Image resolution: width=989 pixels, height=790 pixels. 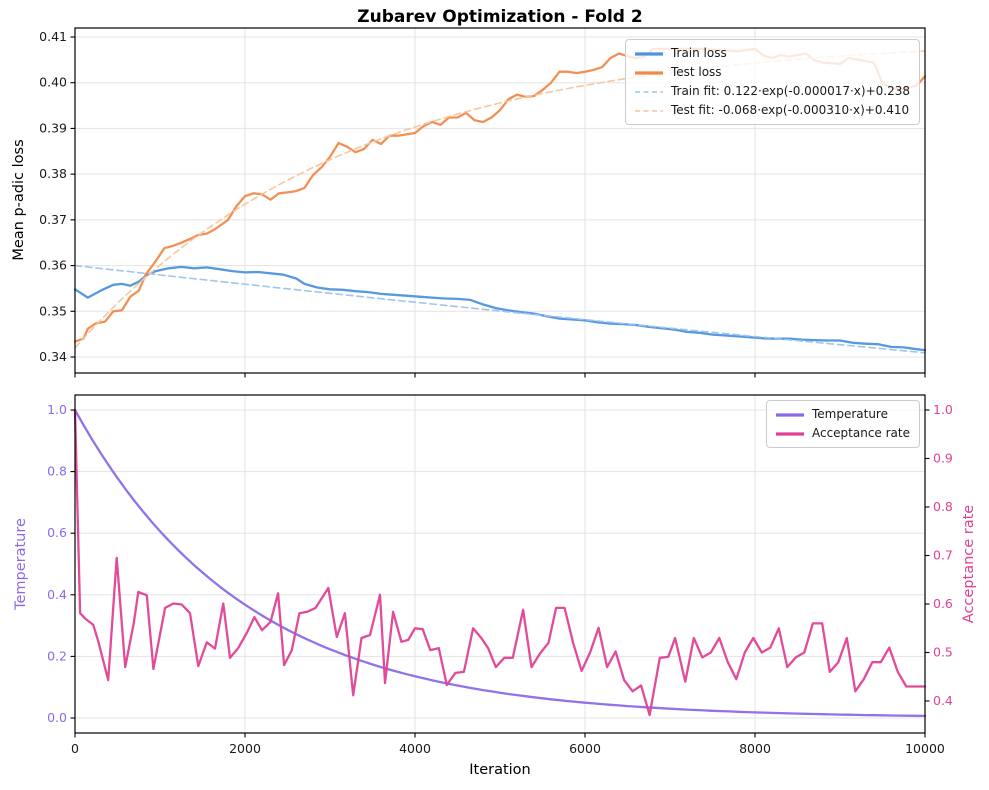 What do you see at coordinates (500, 770) in the screenshot?
I see `x-axis-label-iteration: Iteration` at bounding box center [500, 770].